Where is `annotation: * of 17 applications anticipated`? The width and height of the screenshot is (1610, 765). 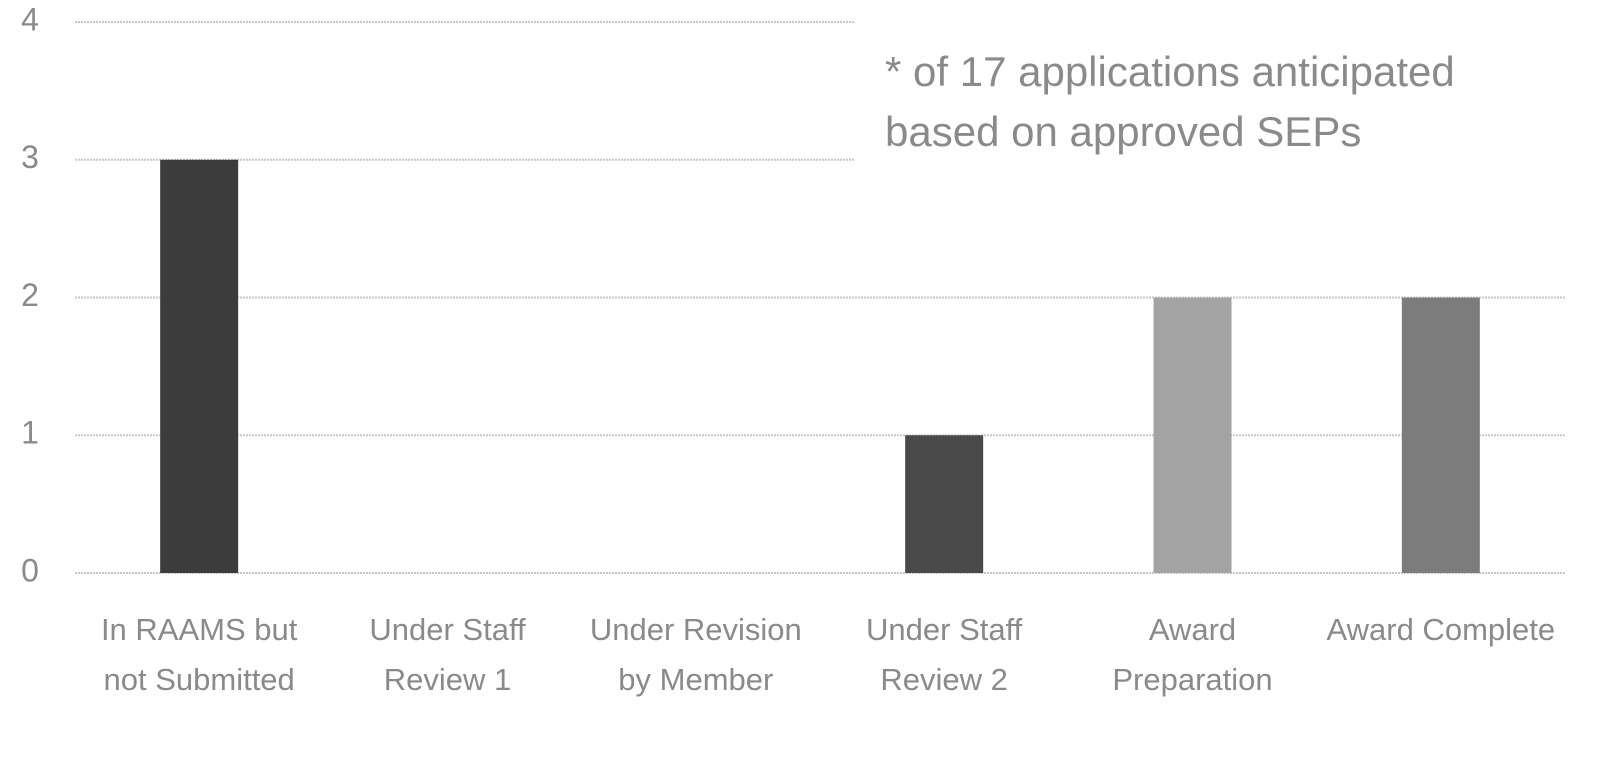 annotation: * of 17 applications anticipated is located at coordinates (1170, 71).